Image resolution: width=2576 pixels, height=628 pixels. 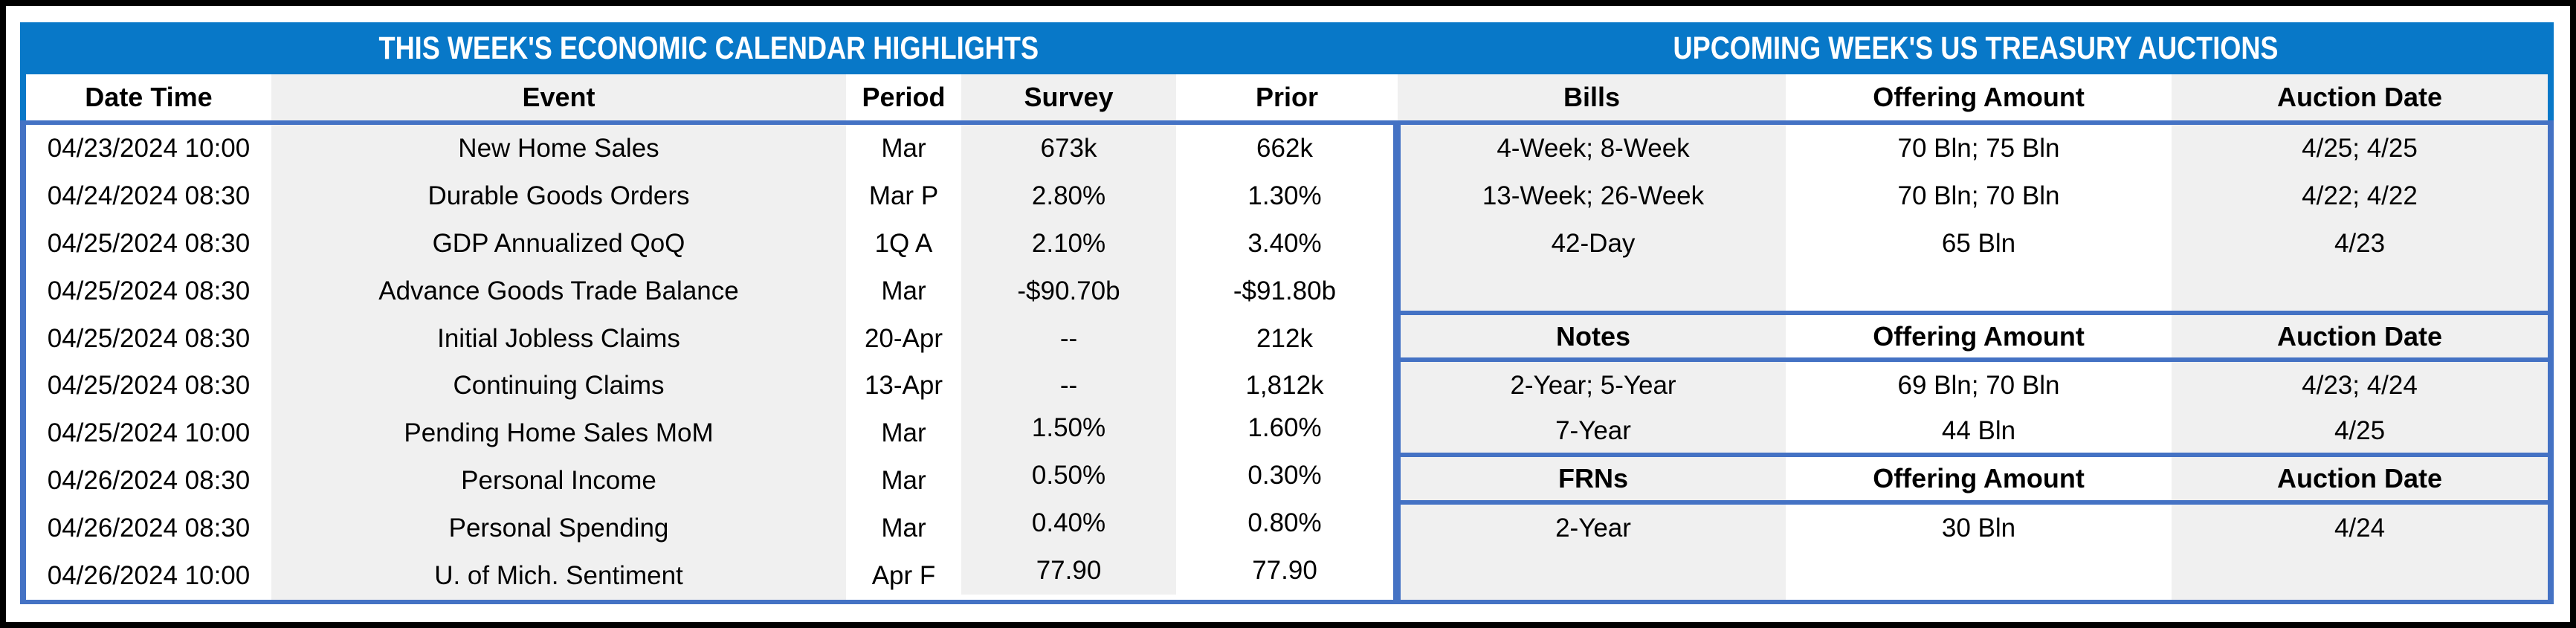 I want to click on cell-security: 42-Day, so click(x=1593, y=243).